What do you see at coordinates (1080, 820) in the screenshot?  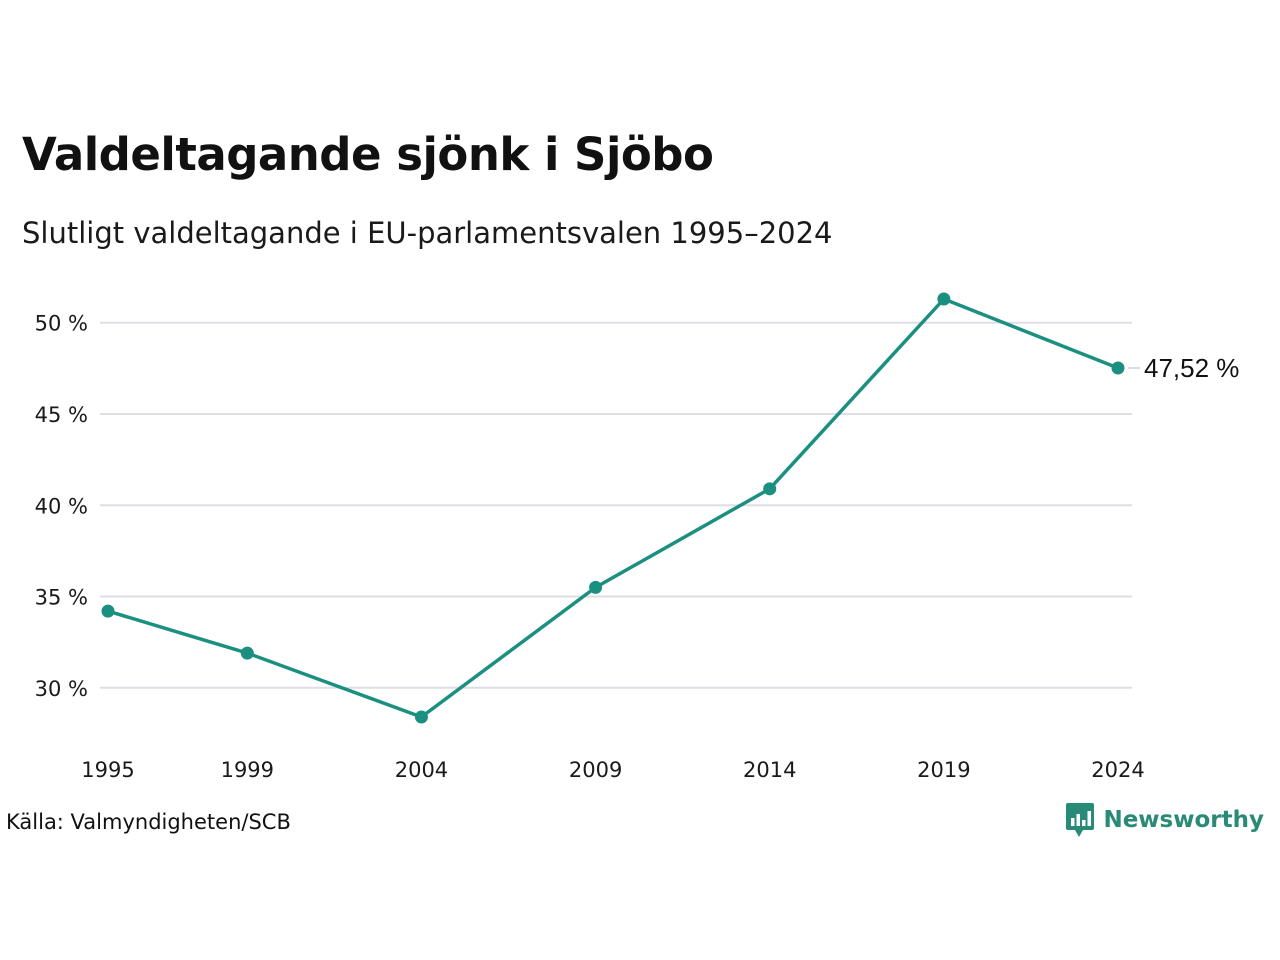 I see `newsworthy-logo-icon` at bounding box center [1080, 820].